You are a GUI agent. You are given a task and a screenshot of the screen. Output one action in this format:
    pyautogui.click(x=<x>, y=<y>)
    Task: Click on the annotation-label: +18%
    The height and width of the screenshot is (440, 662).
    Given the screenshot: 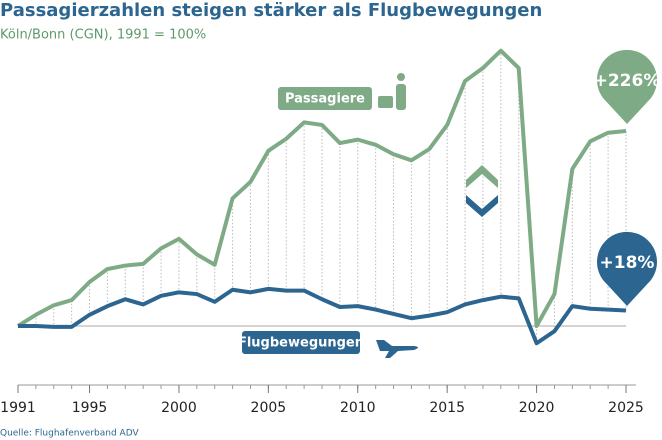 What is the action you would take?
    pyautogui.click(x=627, y=263)
    